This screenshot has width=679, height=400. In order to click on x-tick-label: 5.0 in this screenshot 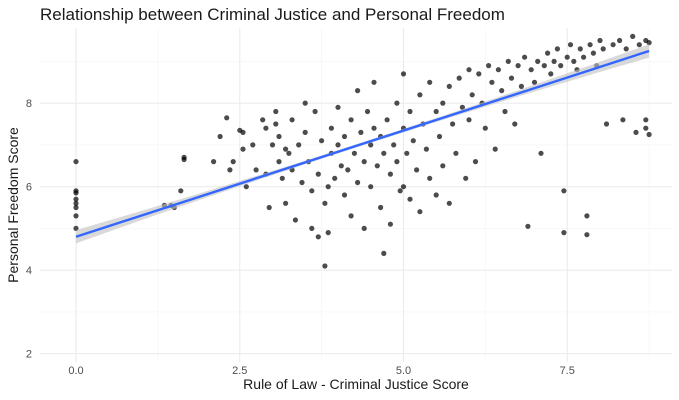, I will do `click(403, 371)`.